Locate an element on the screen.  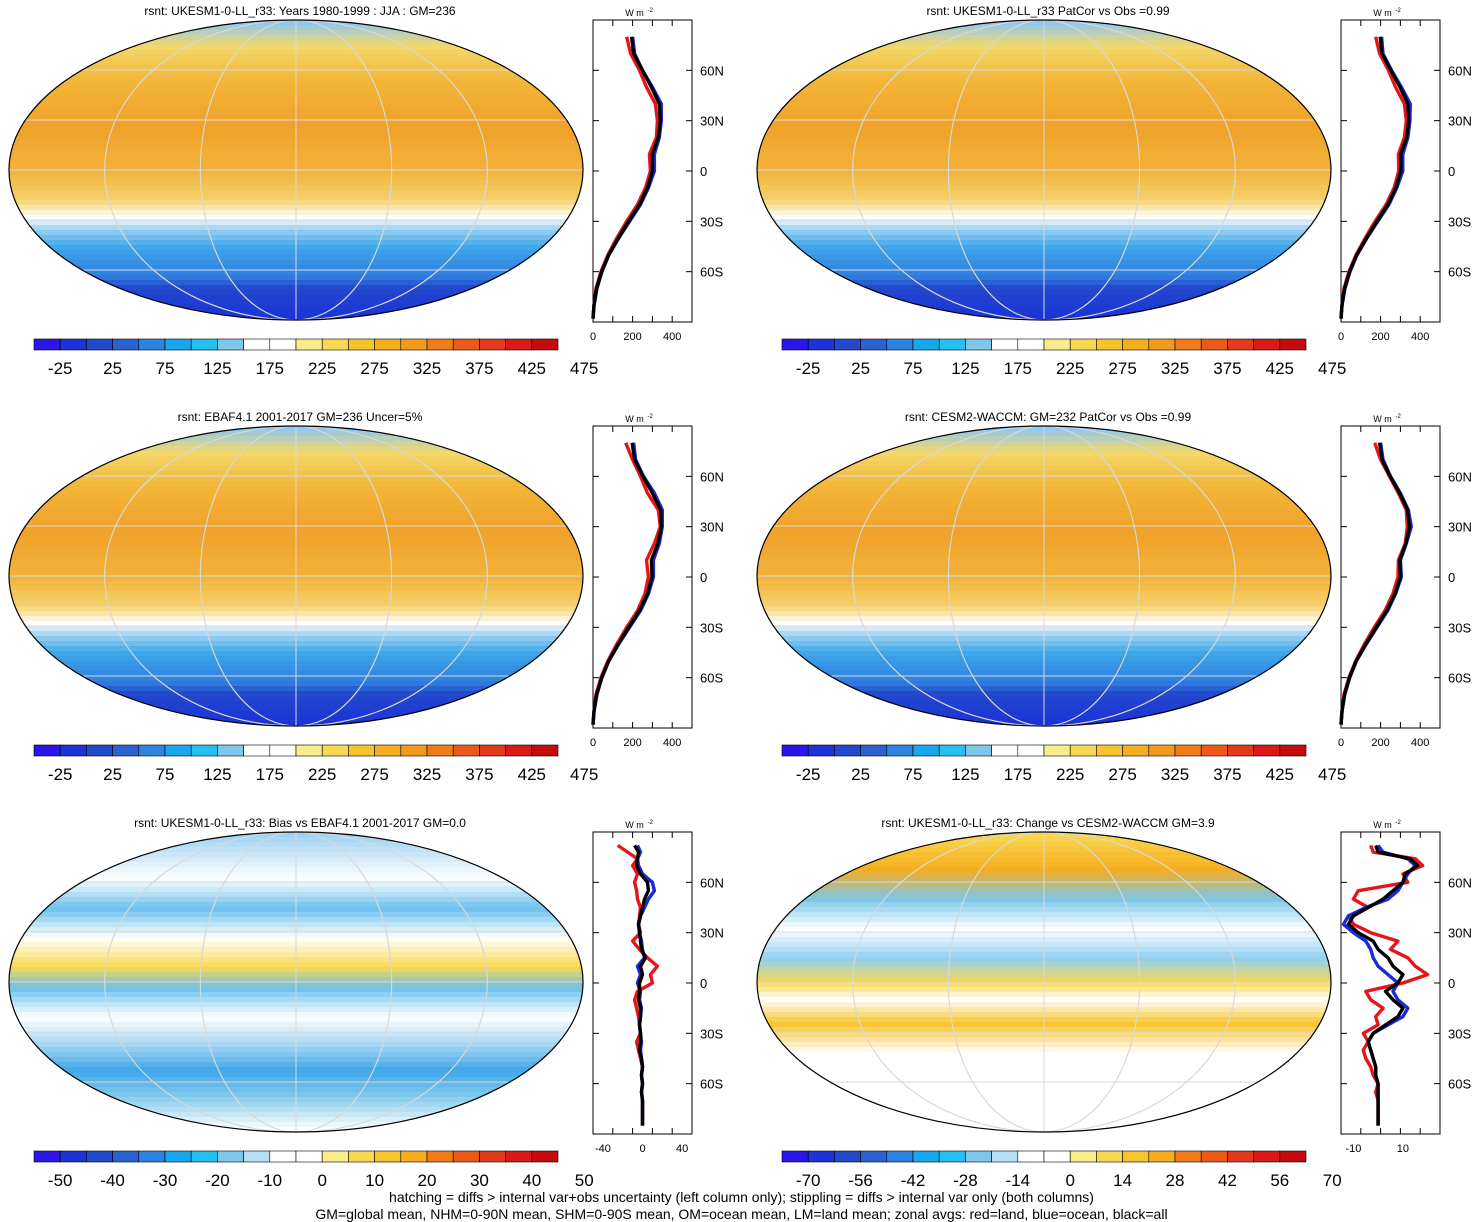
zonal-mean-plot-2: W m -2 0 200 400 60N 30N 0 30S 60S is located at coordinates (657, 581).